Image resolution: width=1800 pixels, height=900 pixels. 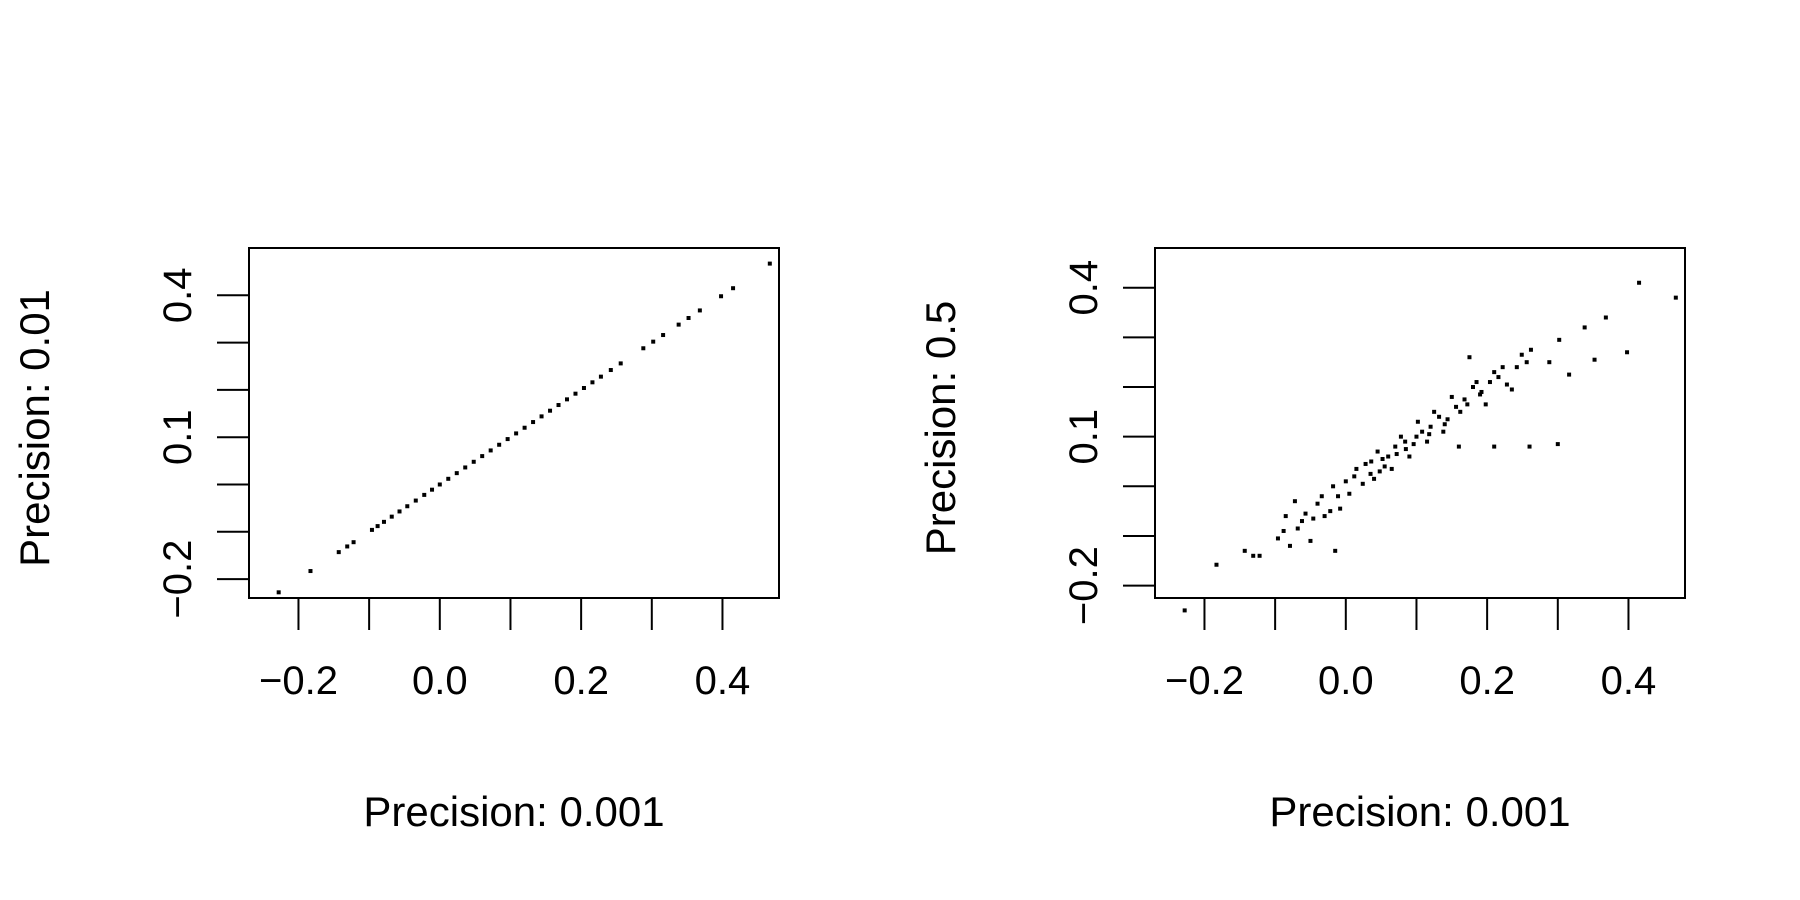 What do you see at coordinates (298, 681) in the screenshot?
I see `x-tick-label: −0.2` at bounding box center [298, 681].